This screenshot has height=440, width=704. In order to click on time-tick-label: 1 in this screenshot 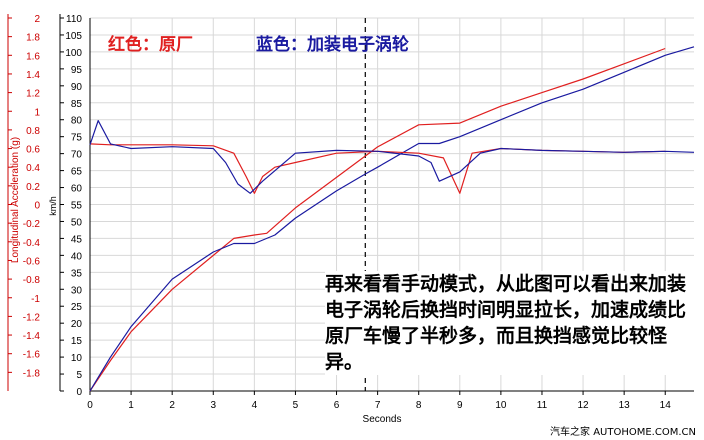, I will do `click(131, 405)`.